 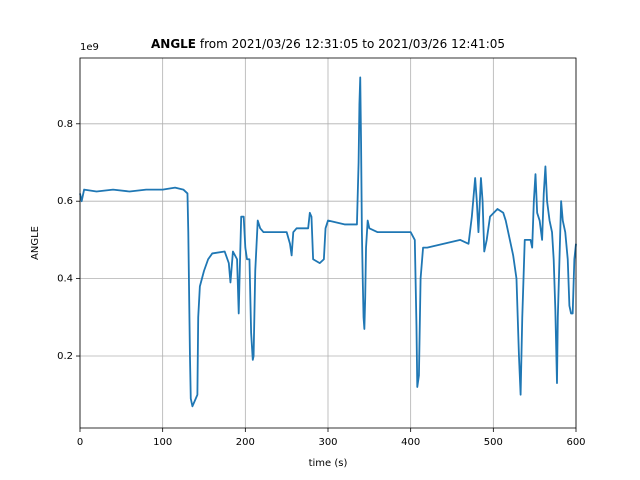 What do you see at coordinates (328, 463) in the screenshot?
I see `x-axis-label: time (s)` at bounding box center [328, 463].